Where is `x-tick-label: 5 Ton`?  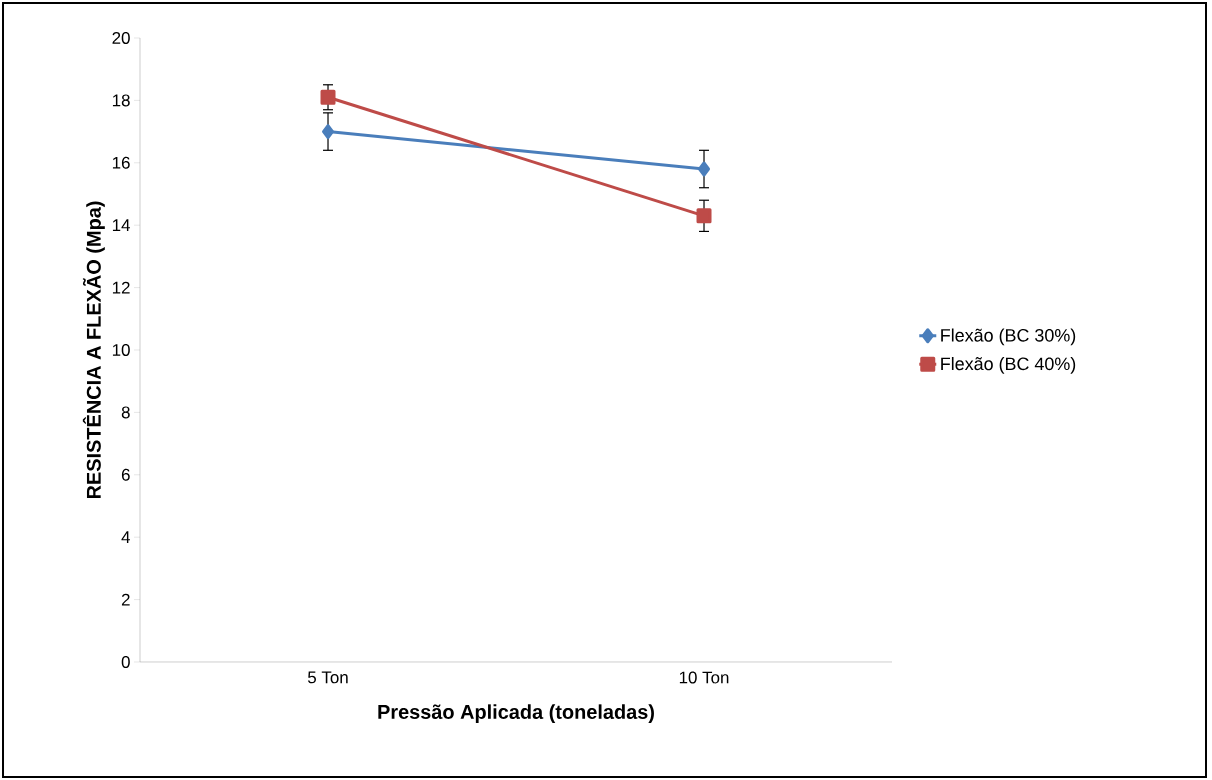 x-tick-label: 5 Ton is located at coordinates (327, 677).